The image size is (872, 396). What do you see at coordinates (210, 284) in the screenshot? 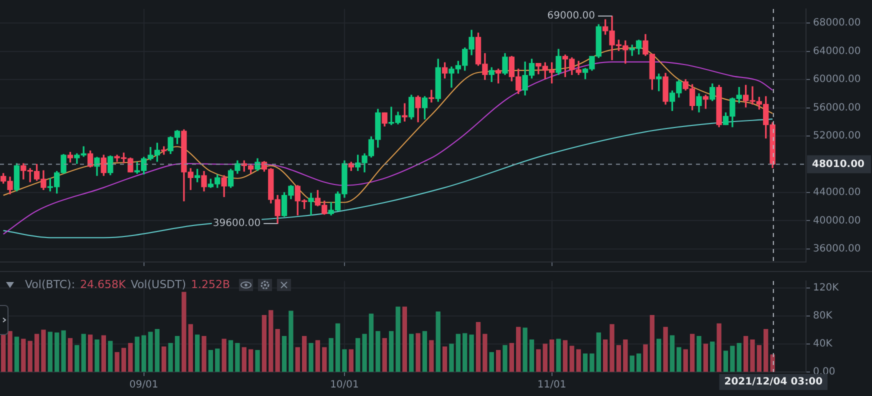
I see `annotation: 1.252B` at bounding box center [210, 284].